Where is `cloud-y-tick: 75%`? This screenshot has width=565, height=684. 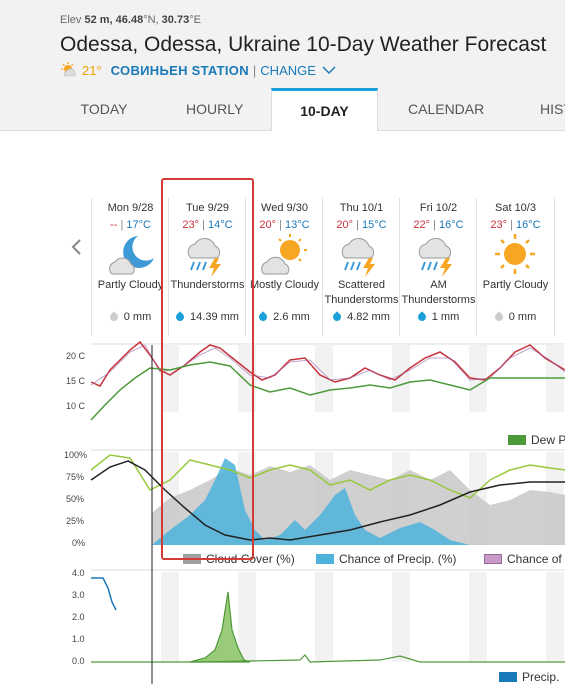
cloud-y-tick: 75% is located at coordinates (75, 477).